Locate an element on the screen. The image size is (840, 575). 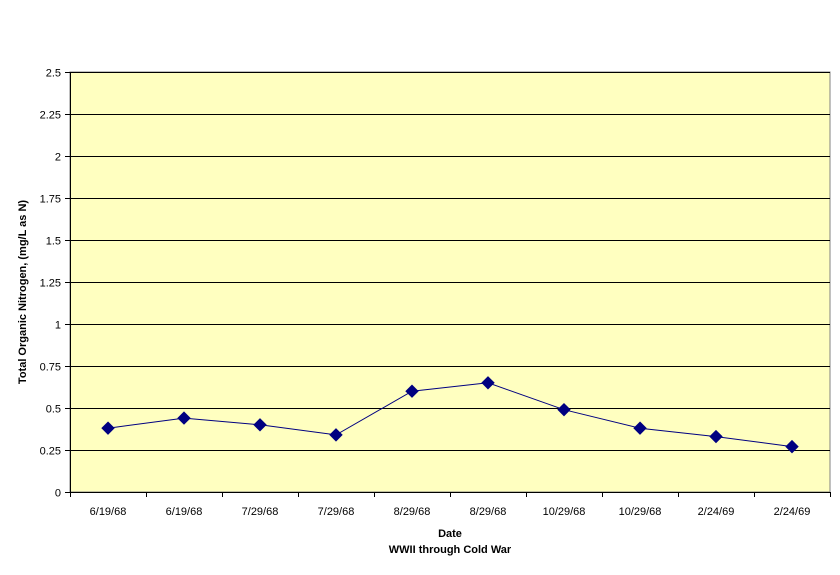
series-group is located at coordinates (450, 415).